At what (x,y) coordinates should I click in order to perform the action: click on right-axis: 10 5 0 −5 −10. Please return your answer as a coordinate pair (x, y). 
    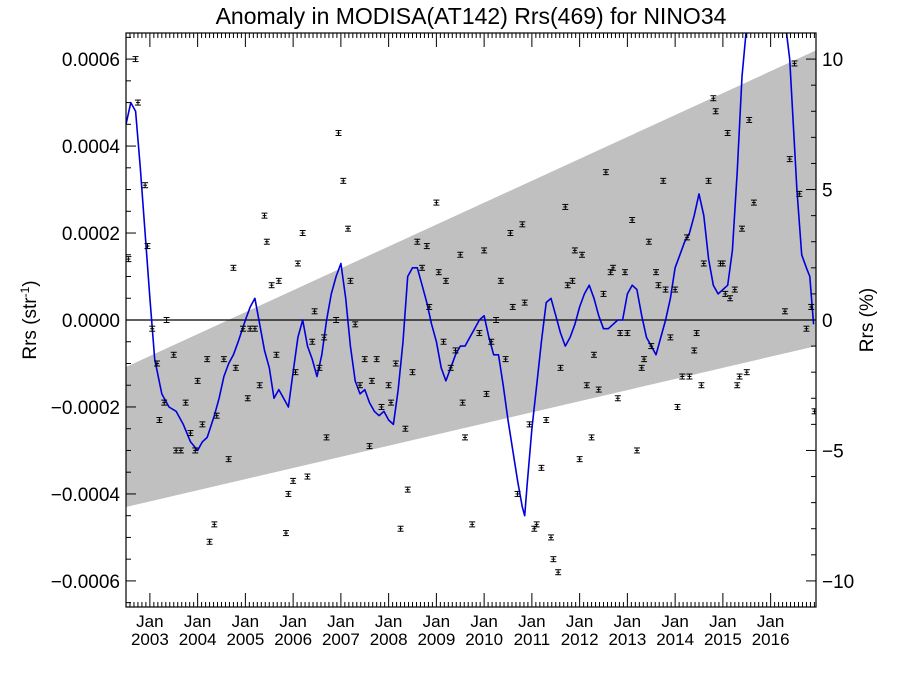
    Looking at the image, I should click on (830, 320).